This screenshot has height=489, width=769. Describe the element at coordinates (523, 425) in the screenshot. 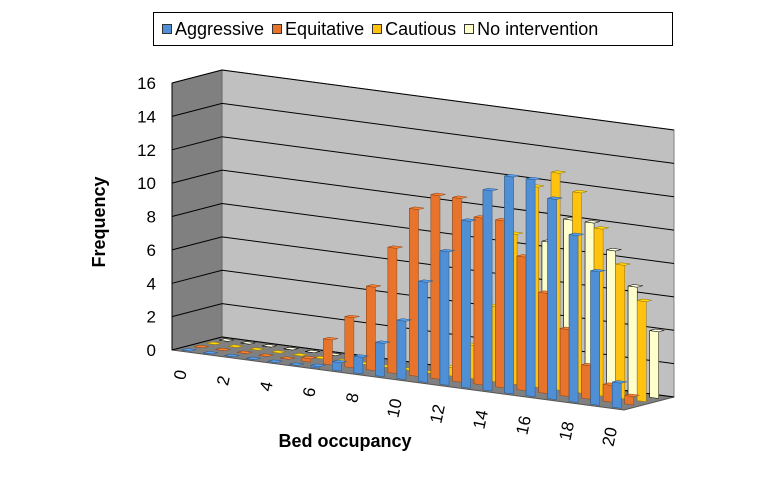

I see `x-tick-label: 16` at that location.